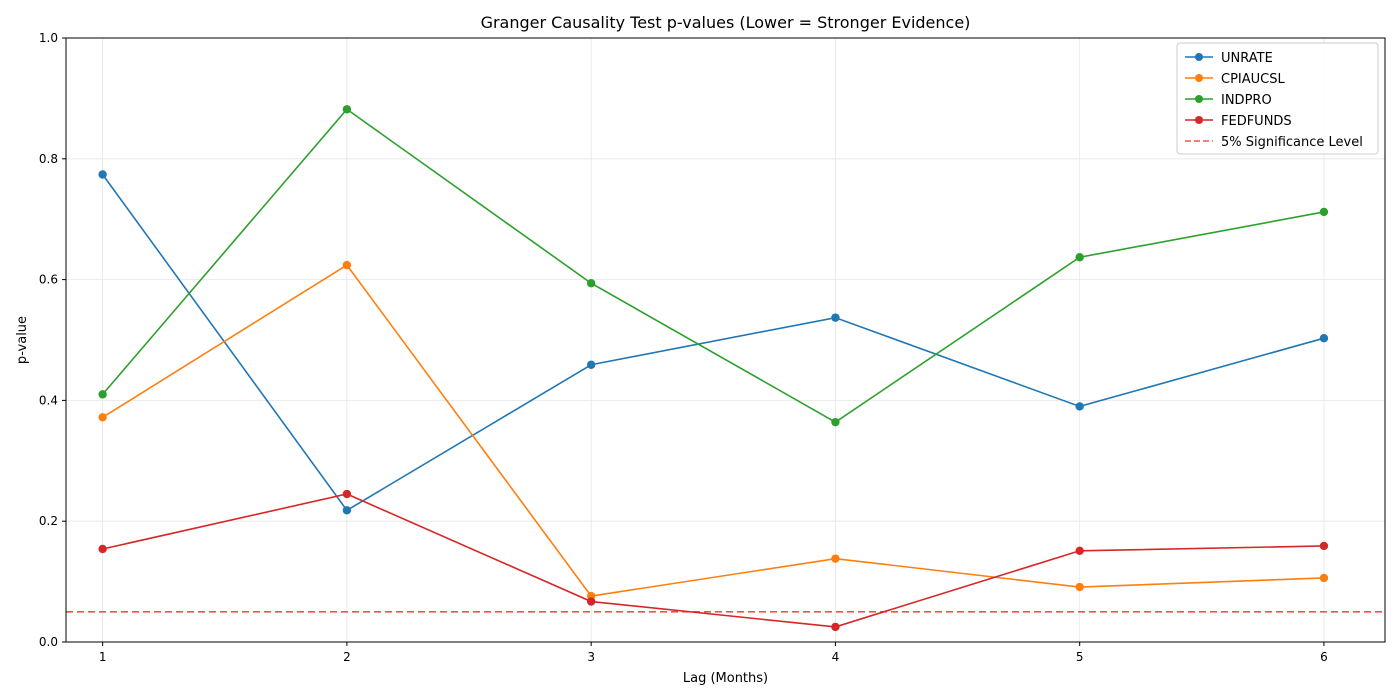 This screenshot has height=700, width=1400. Describe the element at coordinates (48, 400) in the screenshot. I see `y-tick-label: 0.4` at that location.